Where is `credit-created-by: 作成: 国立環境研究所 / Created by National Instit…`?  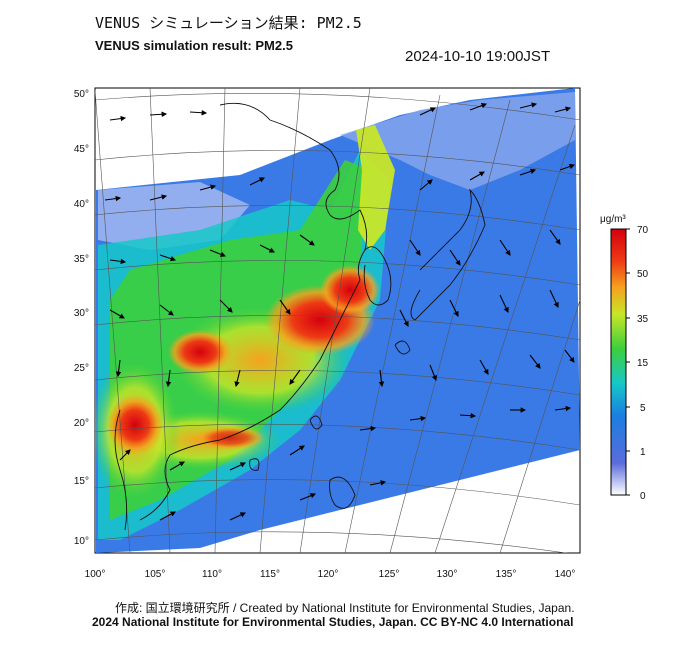
credit-created-by: 作成: 国立環境研究所 / Created by National Instit… is located at coordinates (345, 608).